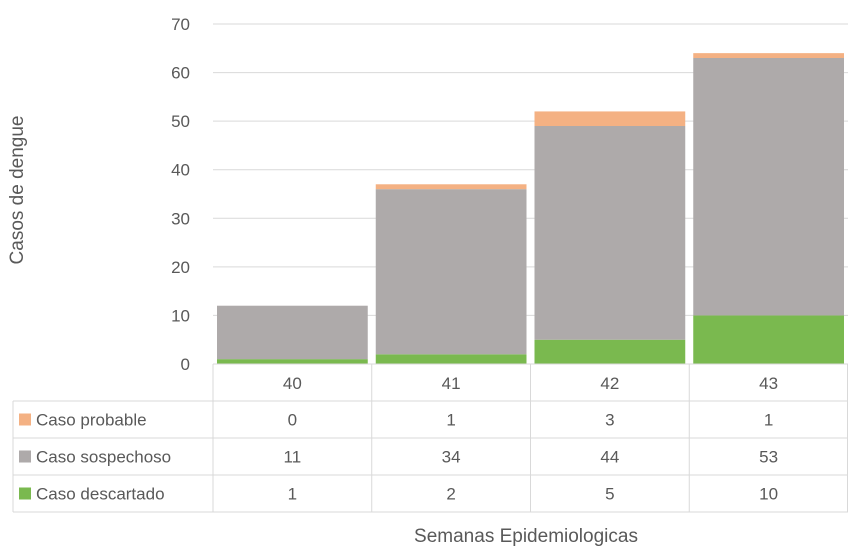 Image resolution: width=848 pixels, height=546 pixels. What do you see at coordinates (91, 420) in the screenshot?
I see `legend-label: Caso probable` at bounding box center [91, 420].